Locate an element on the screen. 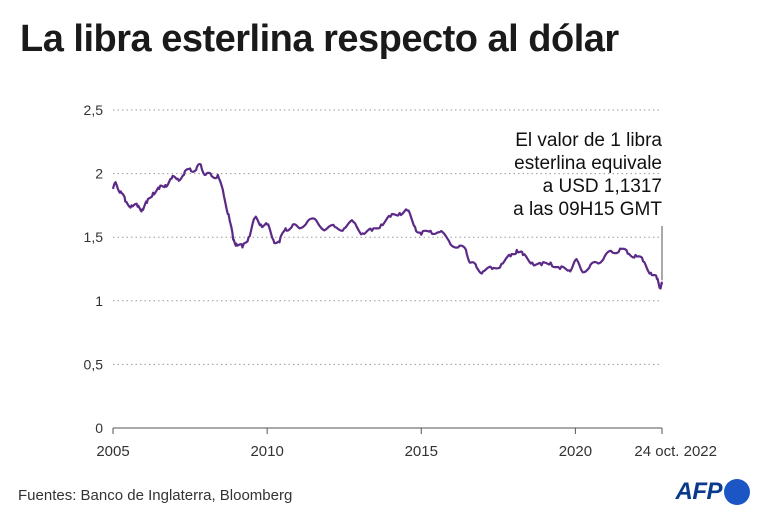  y-tick-label: 1 is located at coordinates (99, 301).